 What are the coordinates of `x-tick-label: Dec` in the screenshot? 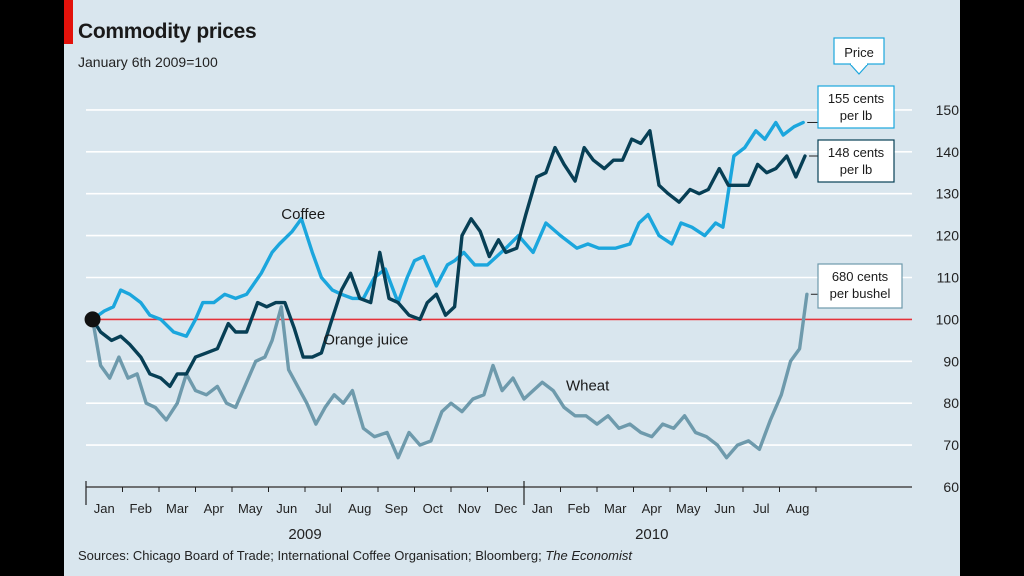 It's located at (506, 508).